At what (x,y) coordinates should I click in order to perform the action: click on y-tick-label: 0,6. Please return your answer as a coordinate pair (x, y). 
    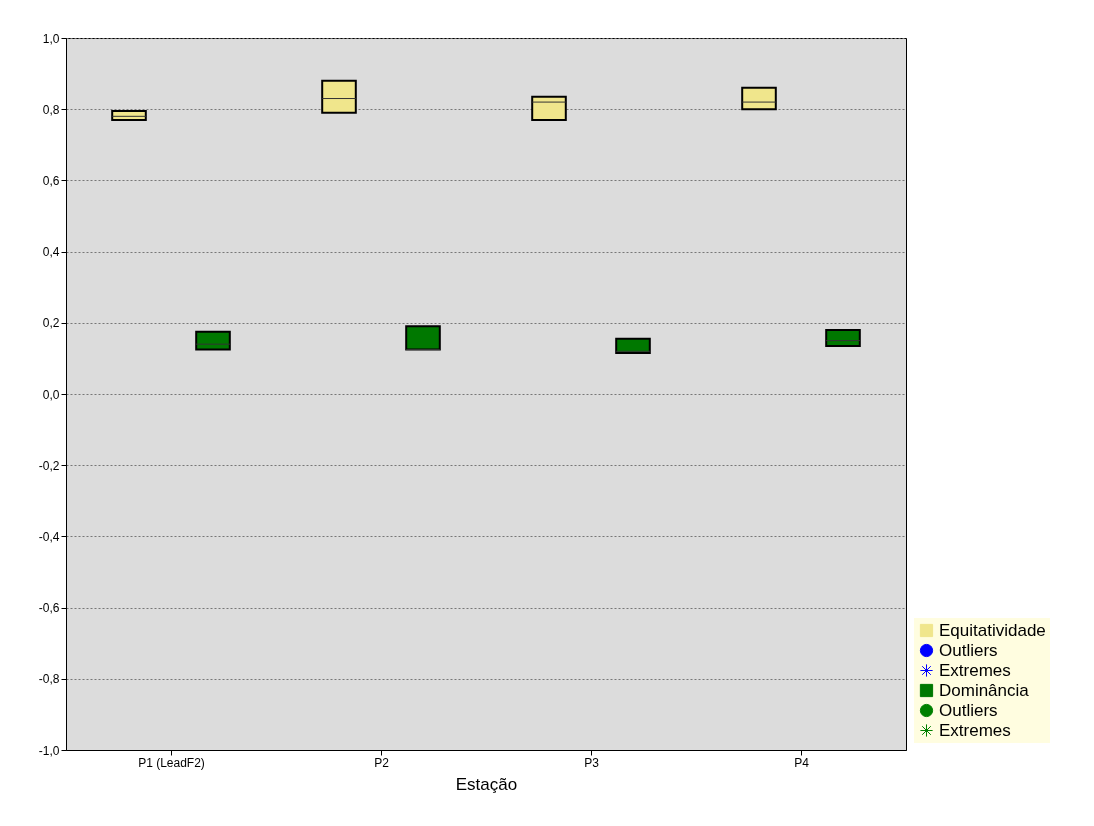
    Looking at the image, I should click on (51, 180).